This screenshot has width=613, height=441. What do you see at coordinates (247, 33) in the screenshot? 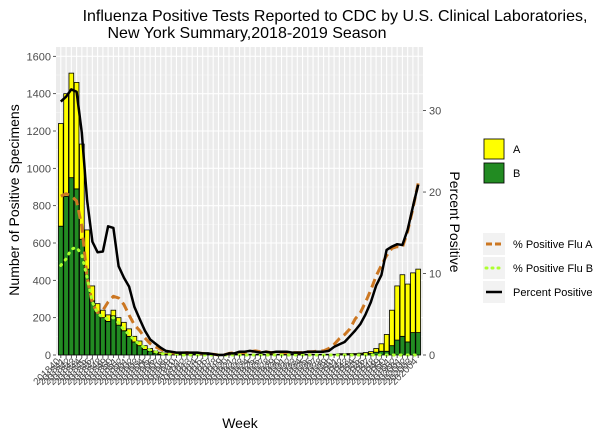
I see `chart-title-line-2: New York Summary,2018-2019 Season` at bounding box center [247, 33].